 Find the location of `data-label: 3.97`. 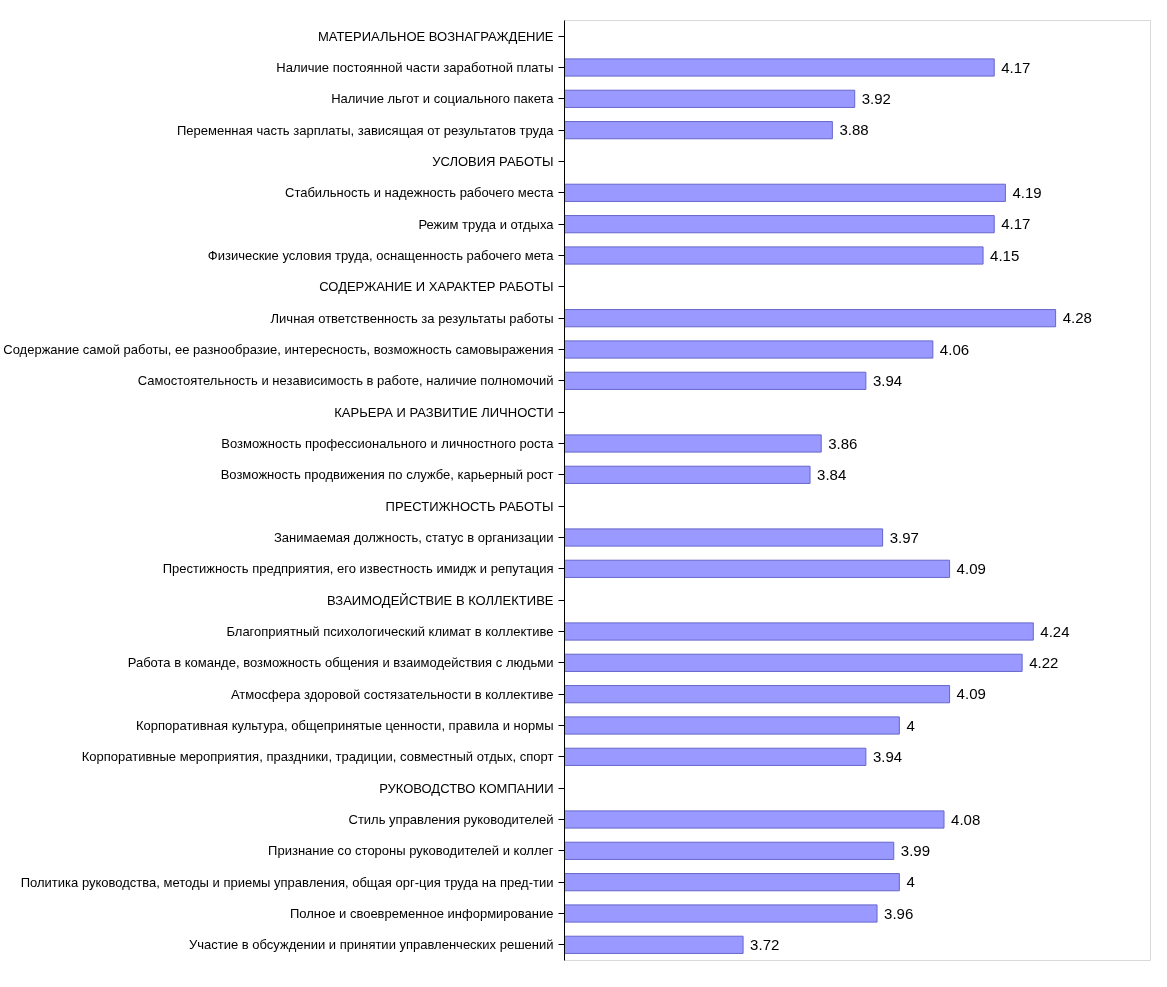

data-label: 3.97 is located at coordinates (904, 537).